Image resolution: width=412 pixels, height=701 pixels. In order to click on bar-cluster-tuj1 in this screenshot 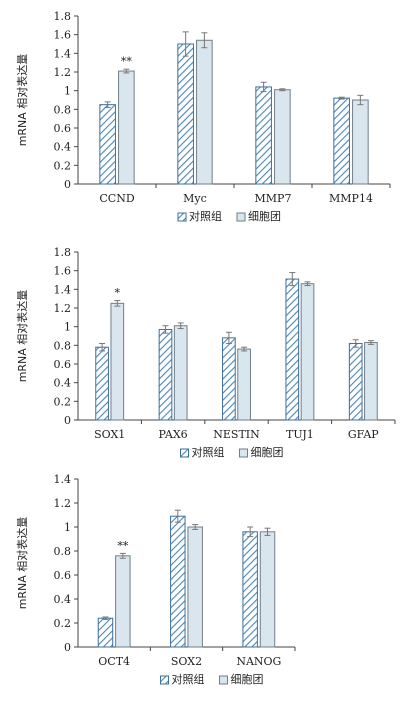, I will do `click(307, 352)`.